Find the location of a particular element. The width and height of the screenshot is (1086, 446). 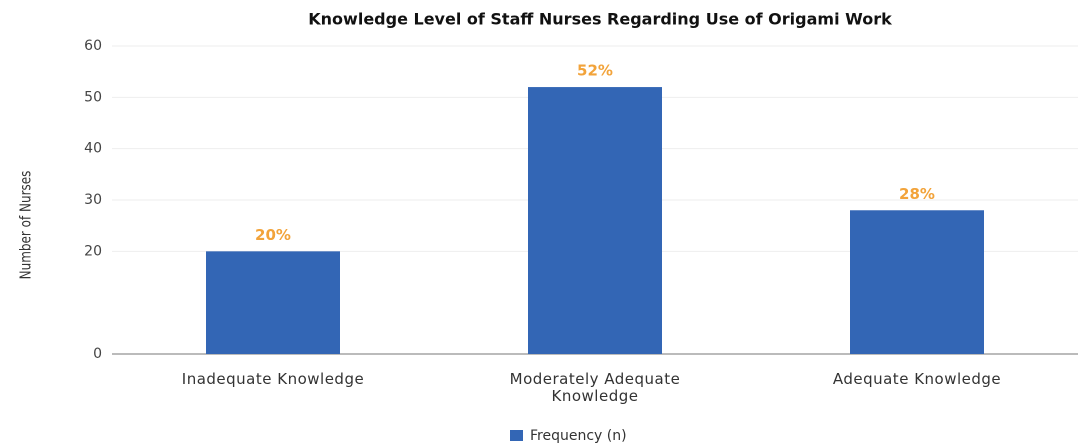

y-tick-label: 40 is located at coordinates (93, 149).